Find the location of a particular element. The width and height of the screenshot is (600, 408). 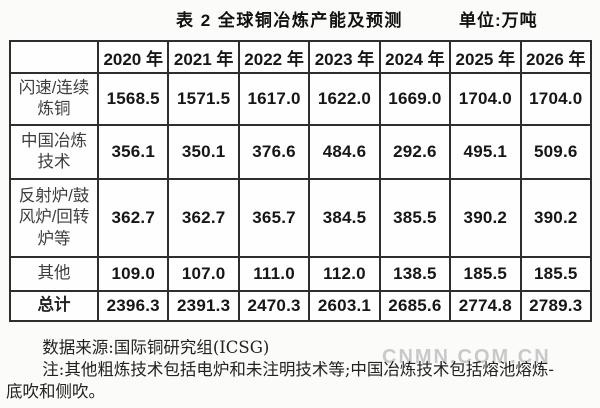

row-label: 其他 is located at coordinates (54, 274).